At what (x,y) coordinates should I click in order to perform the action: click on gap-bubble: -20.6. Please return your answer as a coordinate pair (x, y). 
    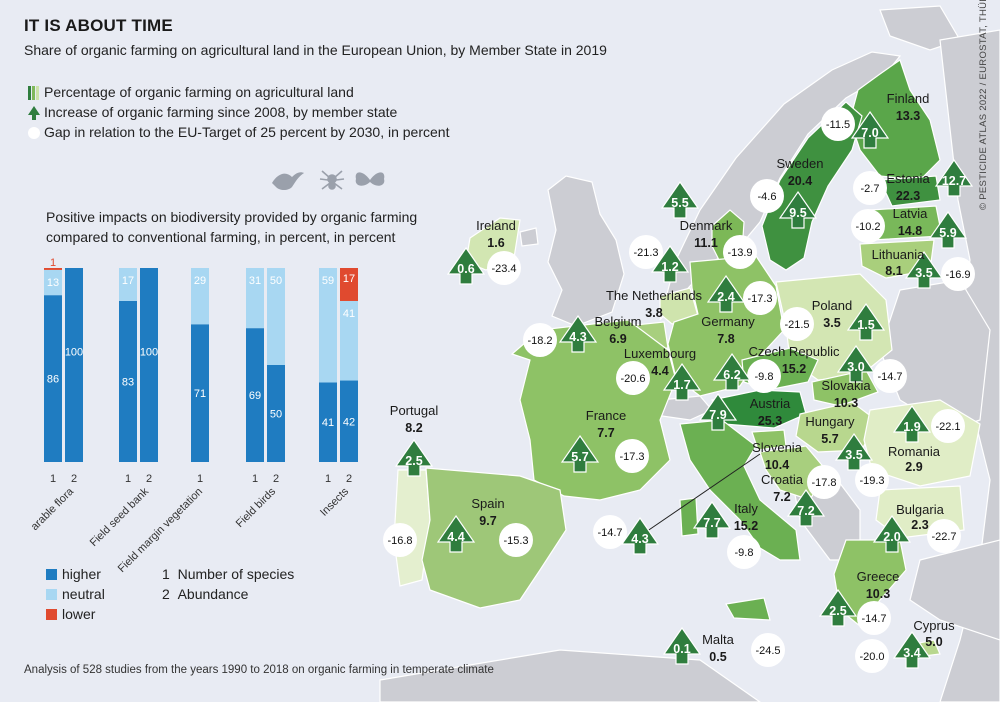
    Looking at the image, I should click on (633, 378).